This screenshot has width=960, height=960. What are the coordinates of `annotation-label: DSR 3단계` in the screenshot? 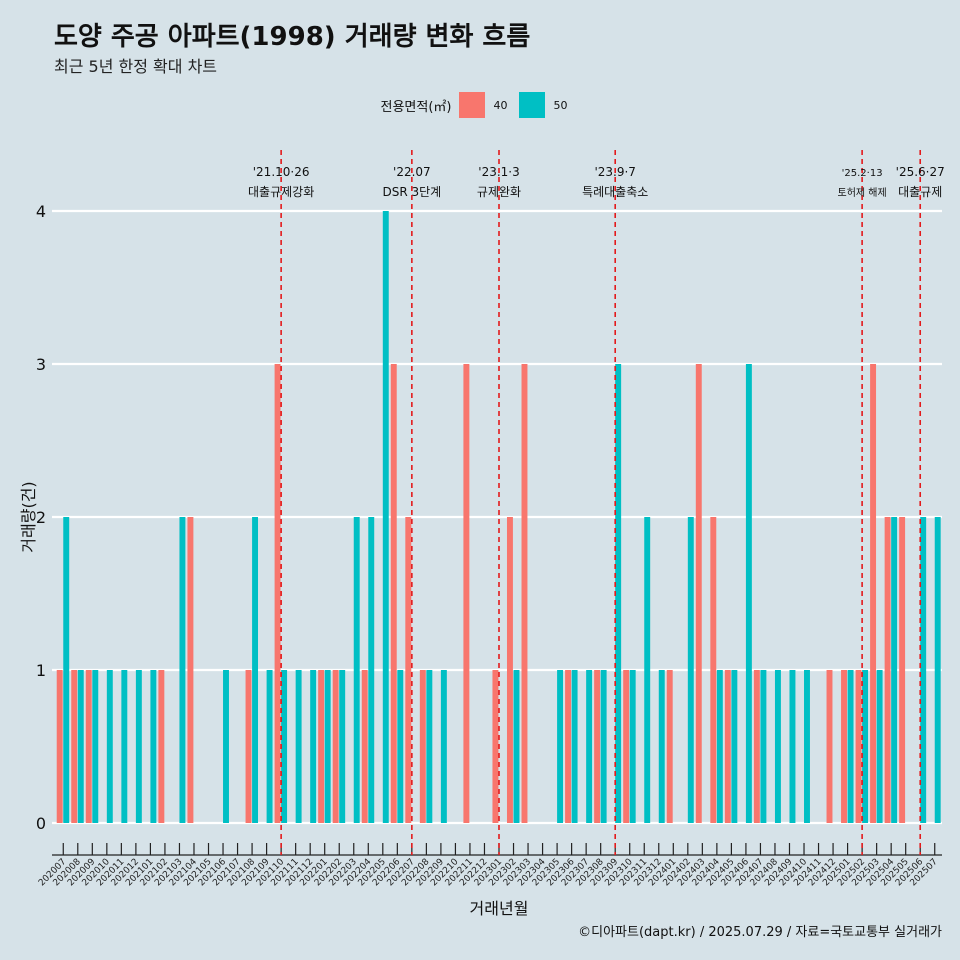 It's located at (411, 192).